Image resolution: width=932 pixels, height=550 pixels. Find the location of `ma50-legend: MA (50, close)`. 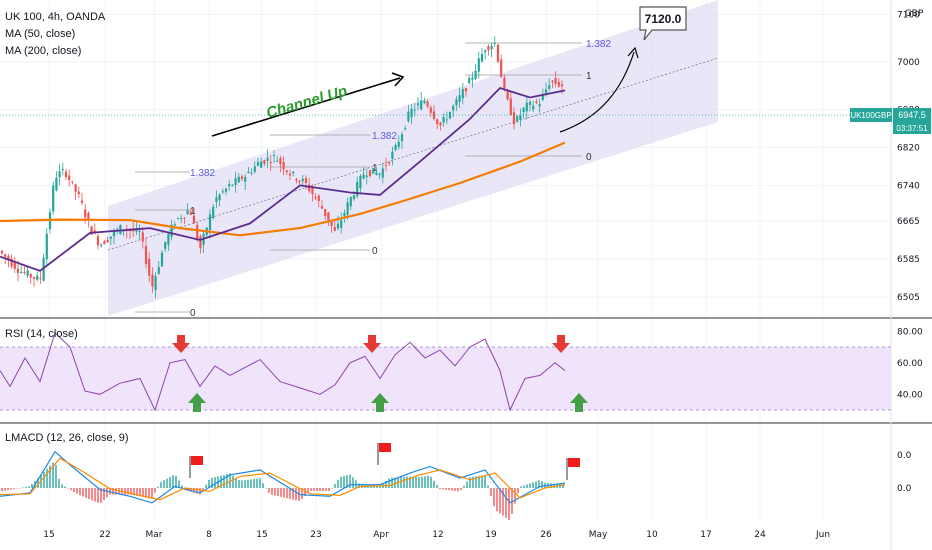

ma50-legend: MA (50, close) is located at coordinates (40, 34).